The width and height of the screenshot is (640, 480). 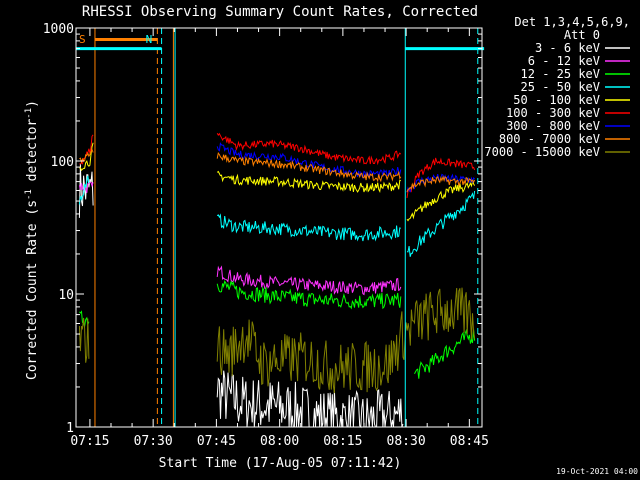 I want to click on legend-label-0: 3 - 6 keV, so click(x=567, y=48).